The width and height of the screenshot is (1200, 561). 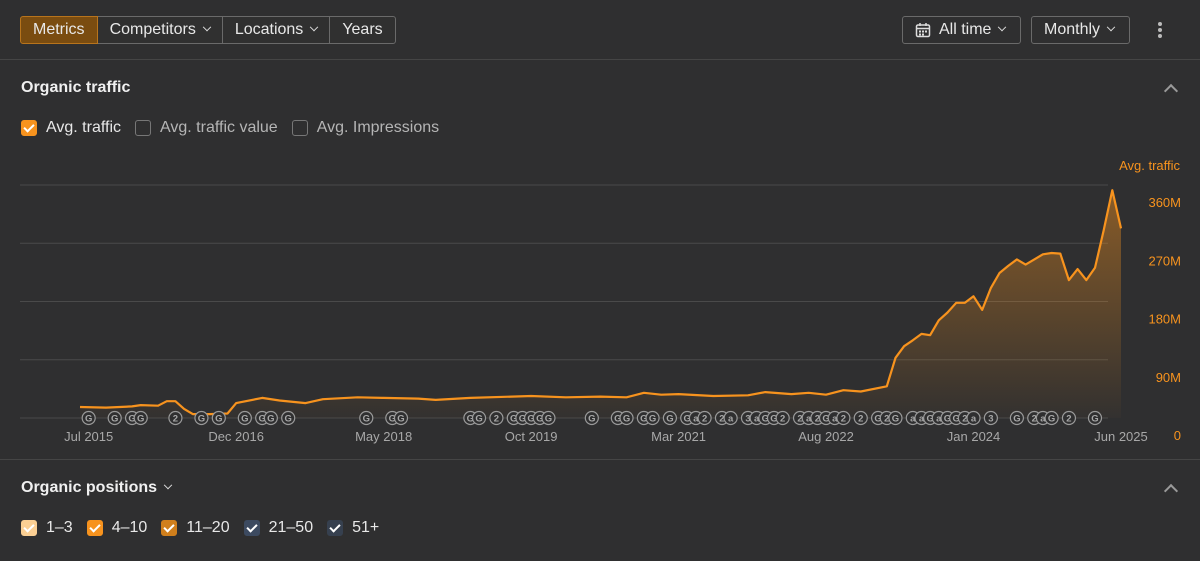 I want to click on y-tick-label: 360M, so click(x=1164, y=202).